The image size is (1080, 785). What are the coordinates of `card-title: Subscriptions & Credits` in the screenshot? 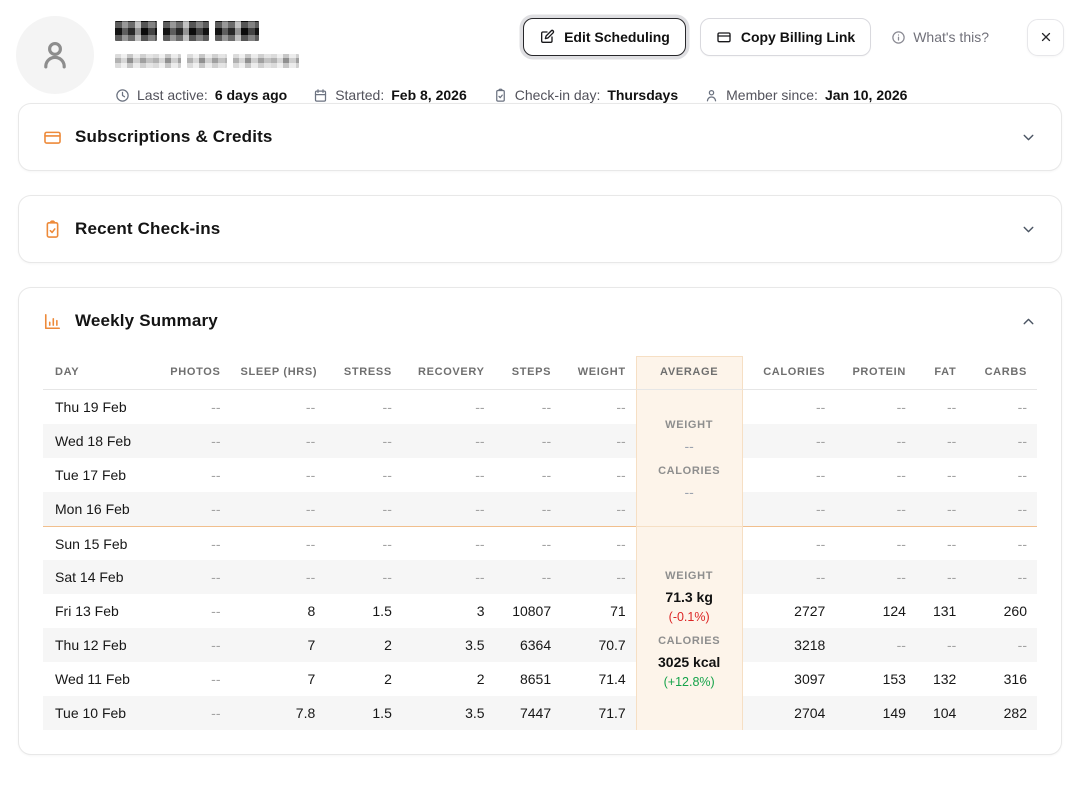 It's located at (174, 136).